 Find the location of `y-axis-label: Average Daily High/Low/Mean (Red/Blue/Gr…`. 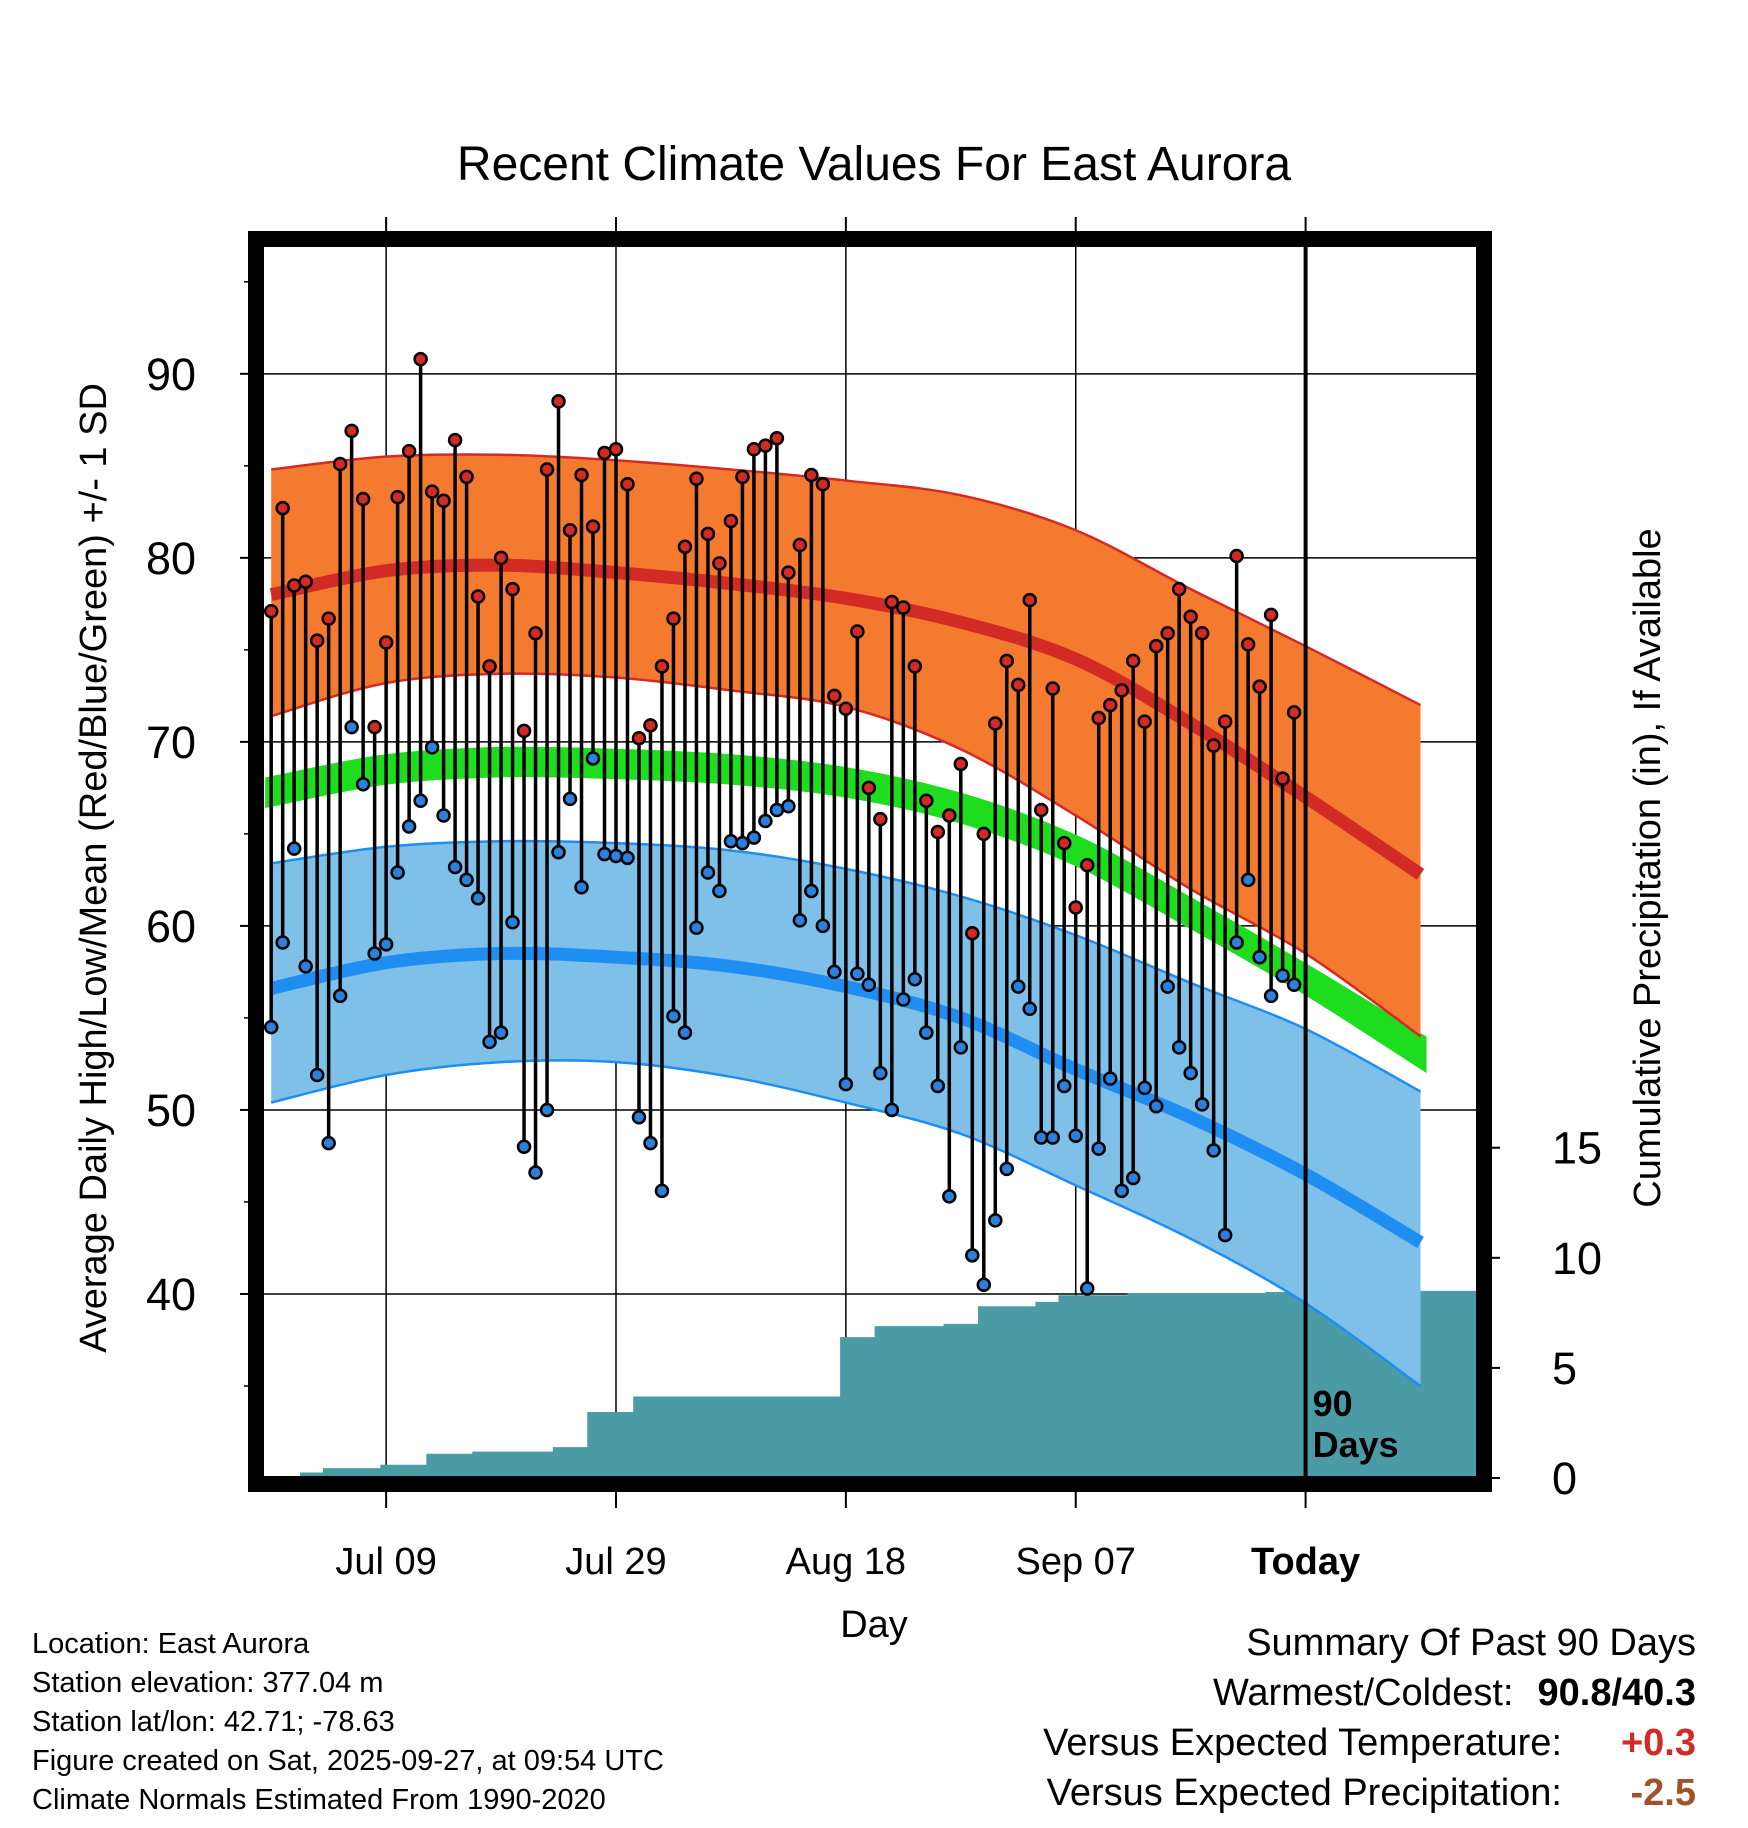

y-axis-label: Average Daily High/Low/Mean (Red/Blue/Gr… is located at coordinates (94, 868).